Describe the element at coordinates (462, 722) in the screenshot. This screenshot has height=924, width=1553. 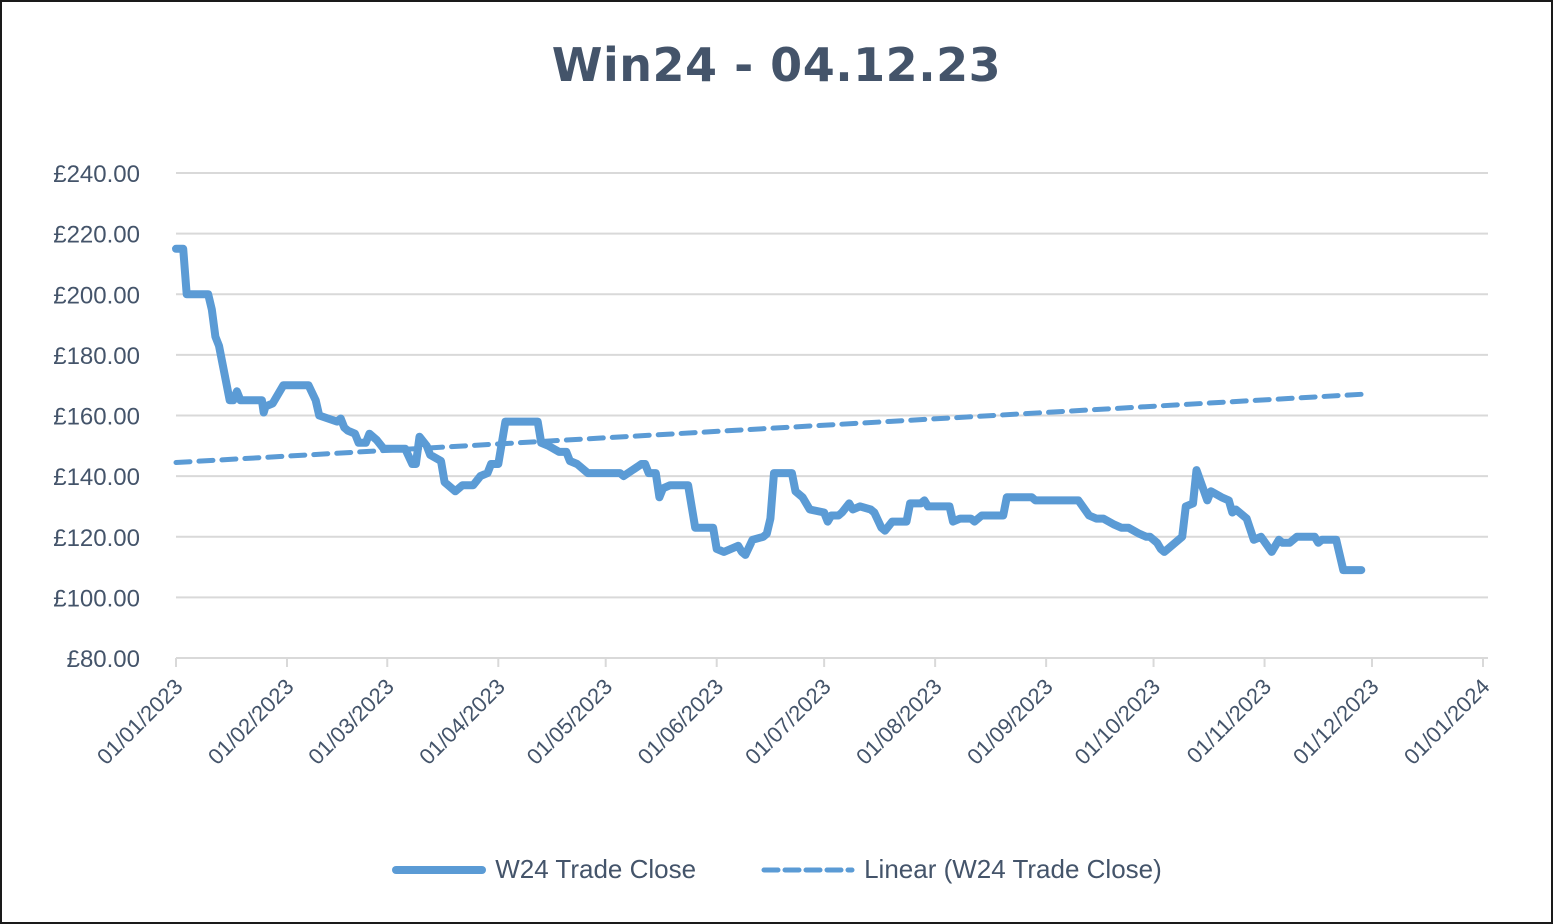
I see `x-tick-label: 01/04/2023` at that location.